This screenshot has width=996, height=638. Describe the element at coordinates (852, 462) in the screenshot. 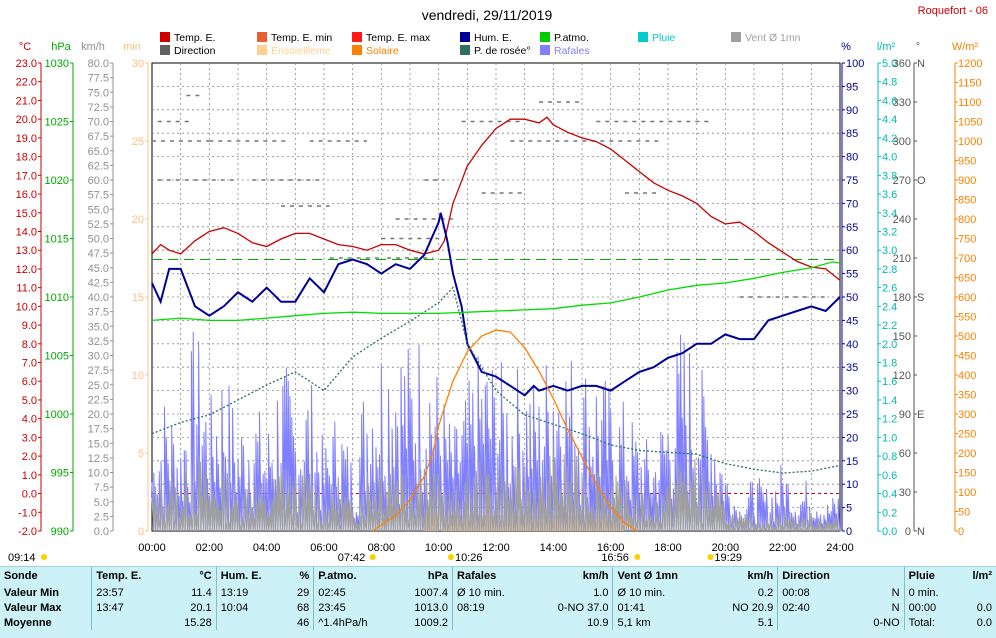

I see `hum-axis-label: 15` at that location.